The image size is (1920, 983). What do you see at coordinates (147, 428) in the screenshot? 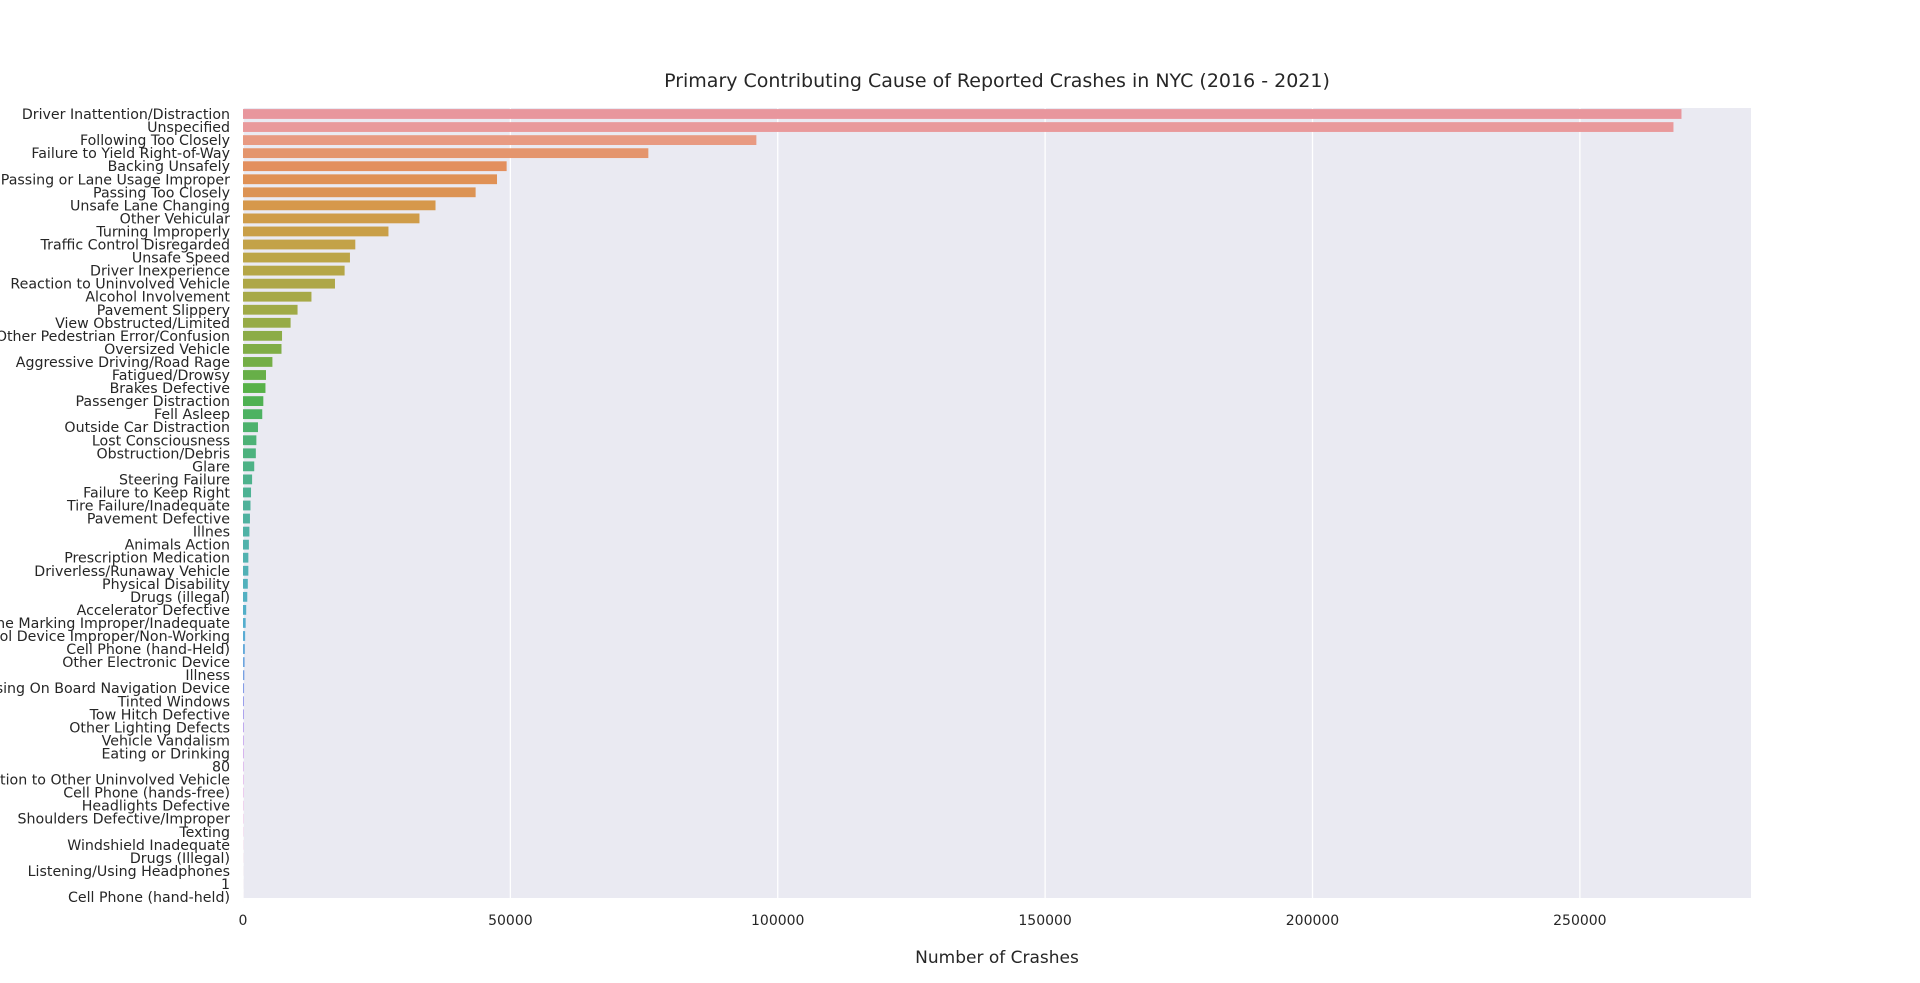
I see `category-label: Outside Car Distraction` at bounding box center [147, 428].